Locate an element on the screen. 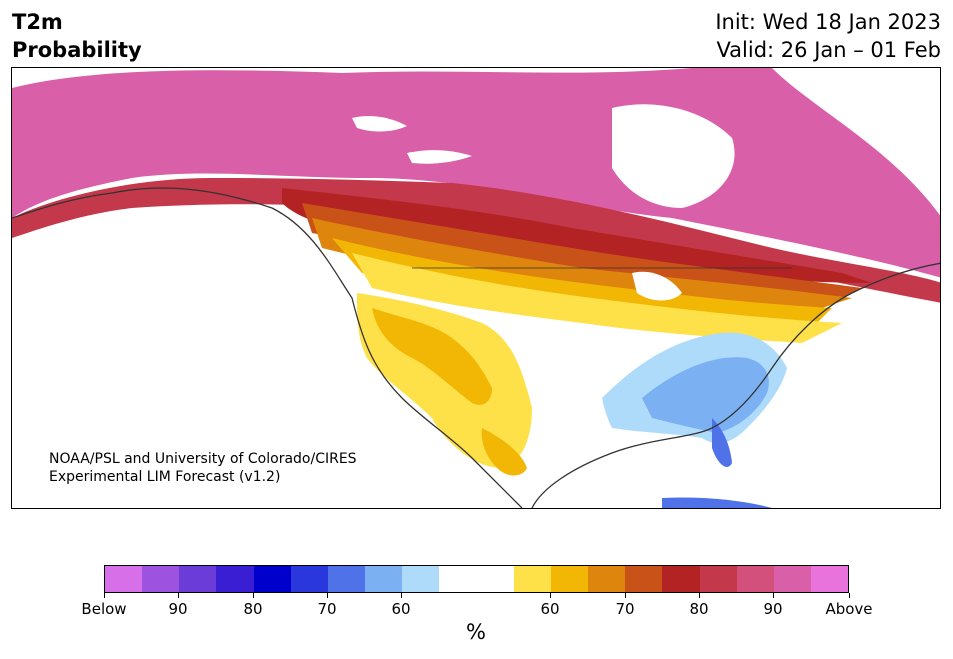 The image size is (953, 659). colorbar is located at coordinates (476, 579).